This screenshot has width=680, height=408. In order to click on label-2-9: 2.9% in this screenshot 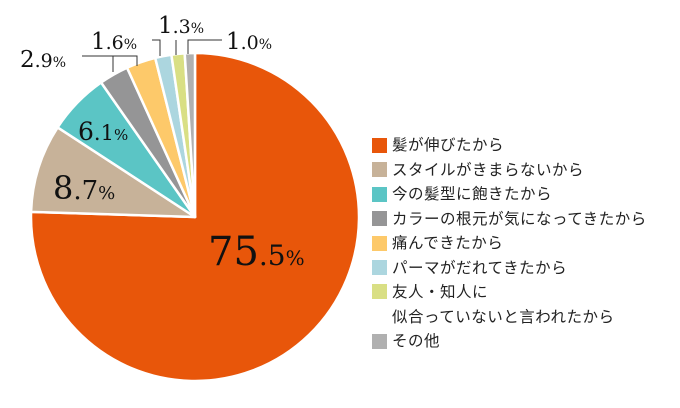, I will do `click(43, 60)`.